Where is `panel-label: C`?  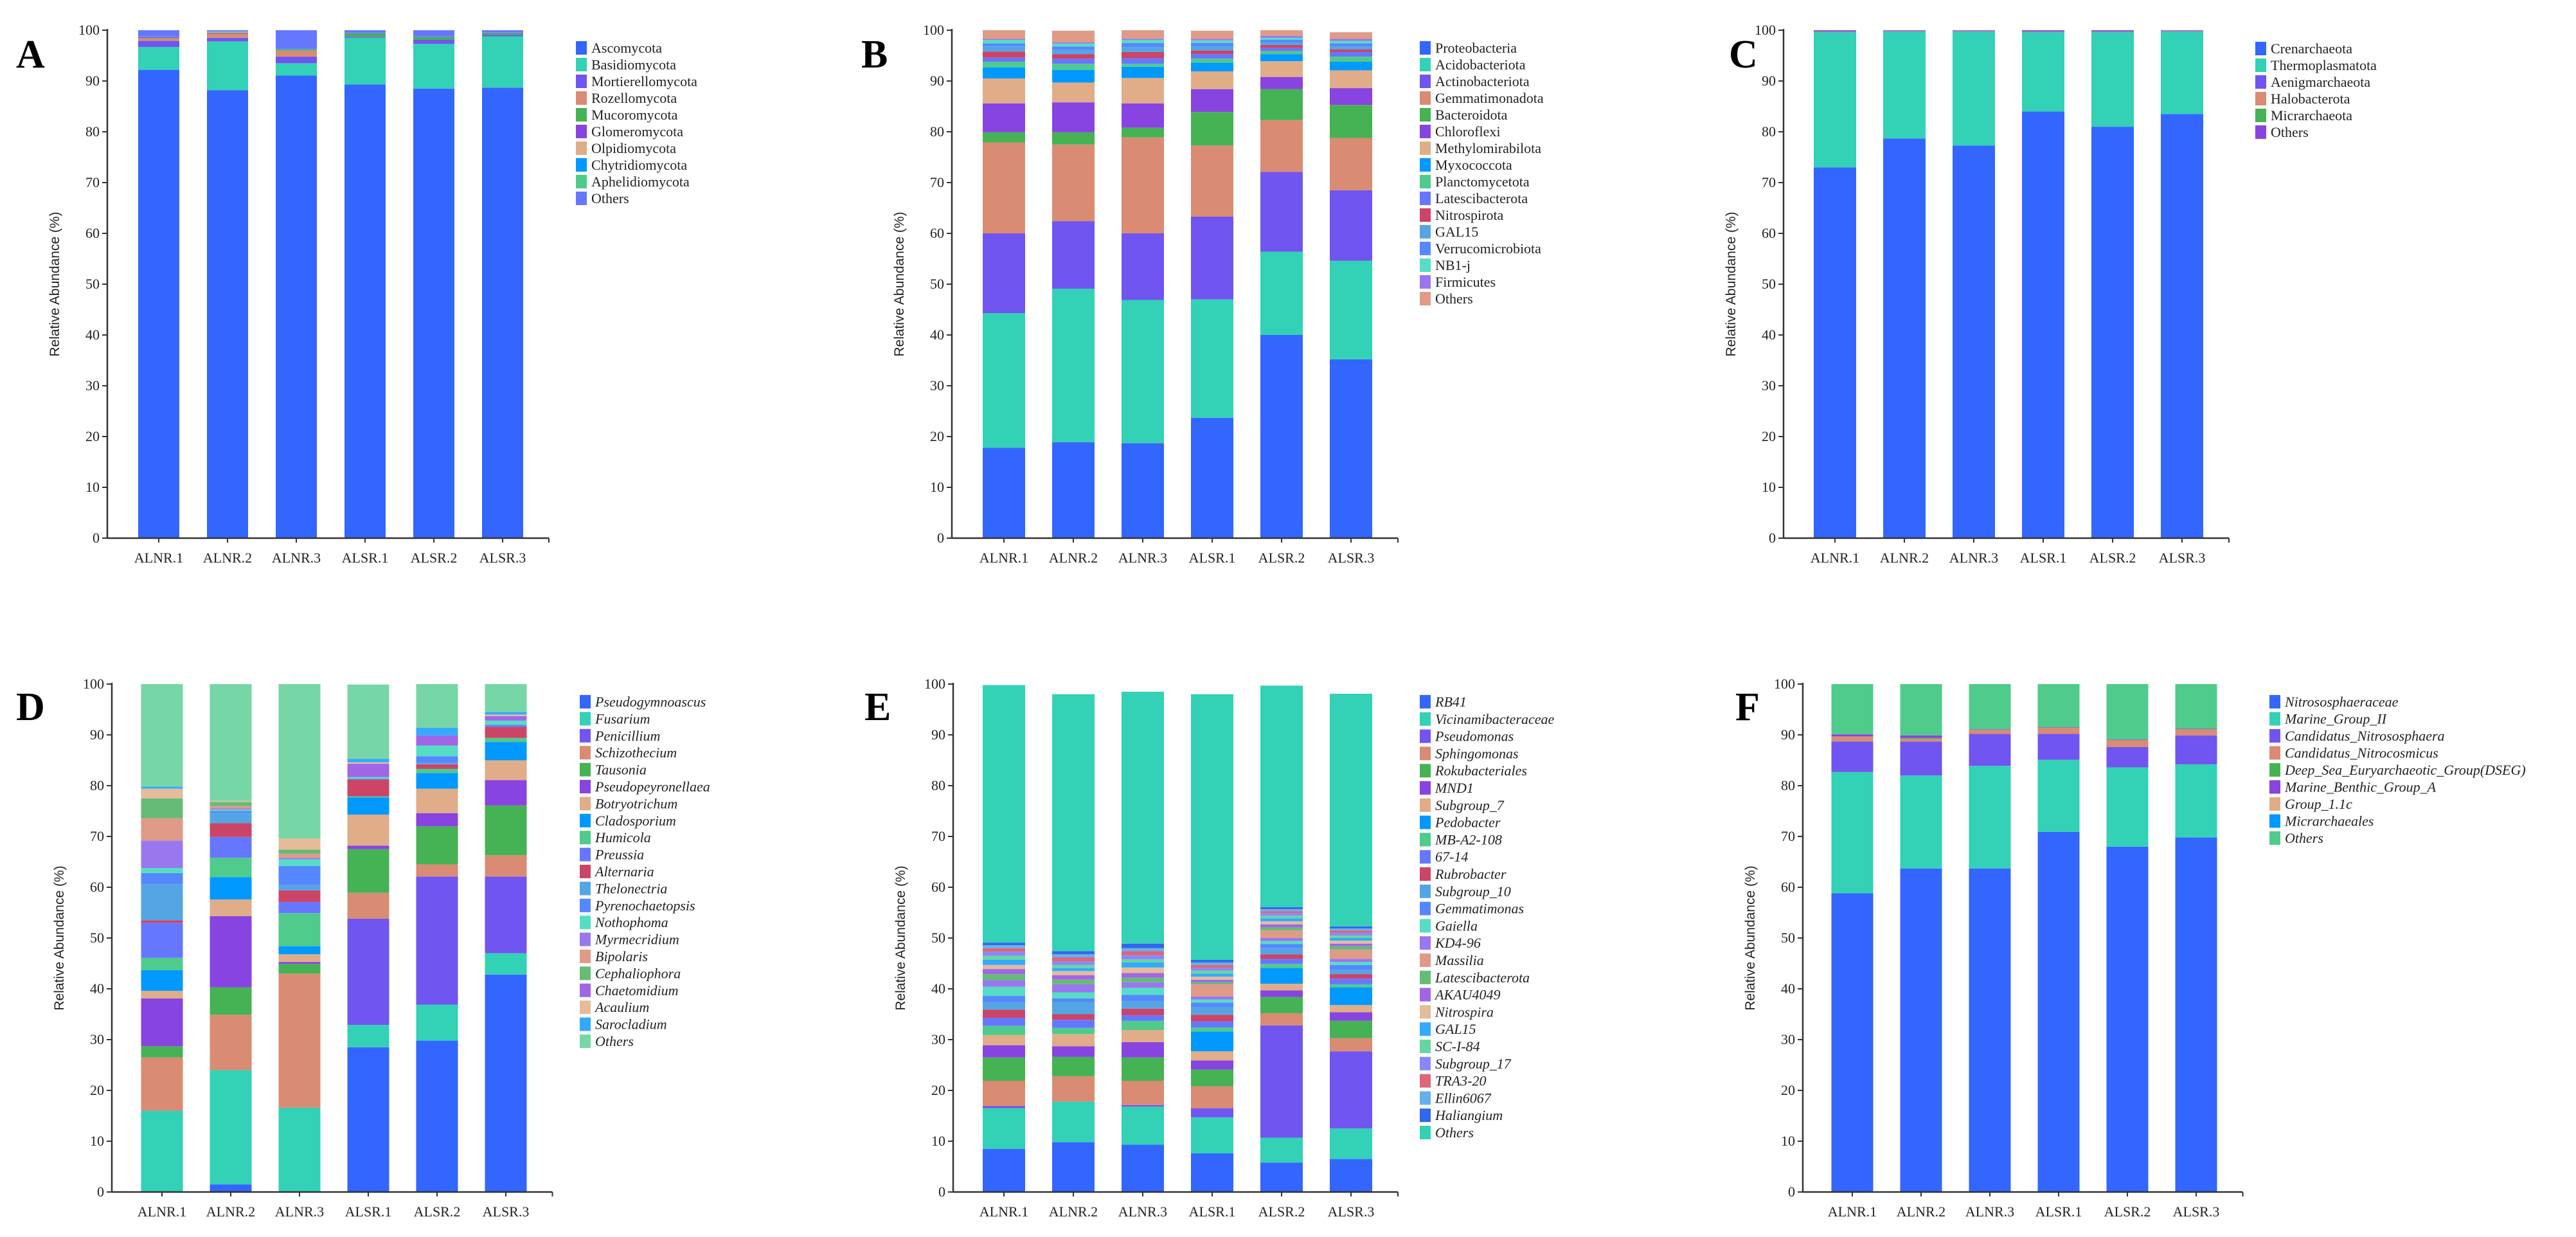
panel-label: C is located at coordinates (1743, 55).